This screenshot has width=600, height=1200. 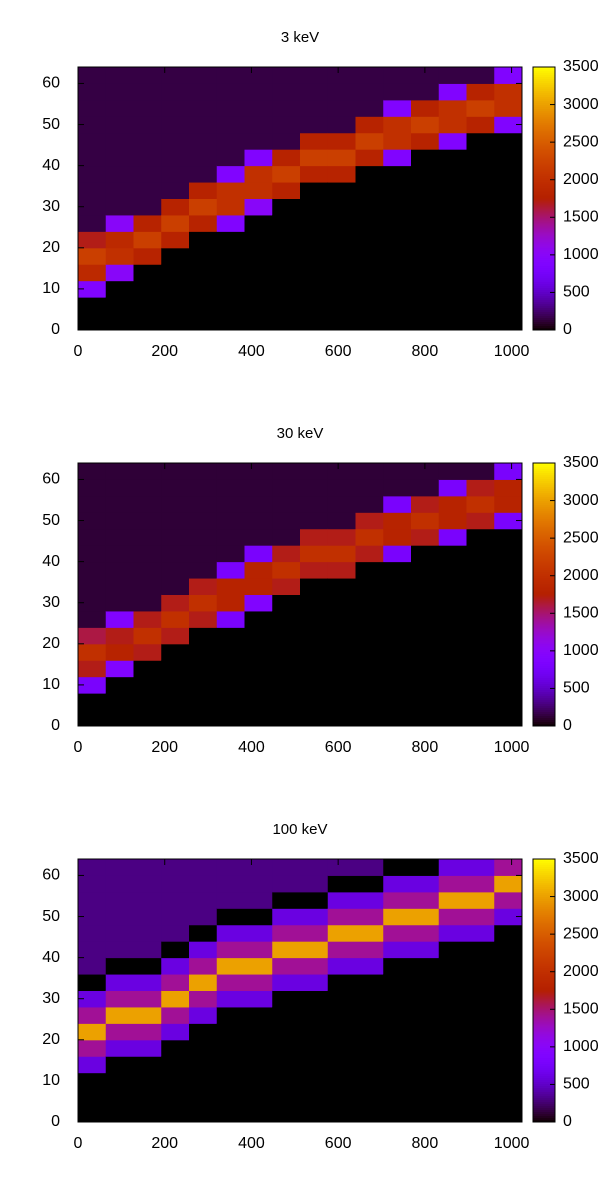 What do you see at coordinates (576, 688) in the screenshot?
I see `colorbar-tick-label: 500` at bounding box center [576, 688].